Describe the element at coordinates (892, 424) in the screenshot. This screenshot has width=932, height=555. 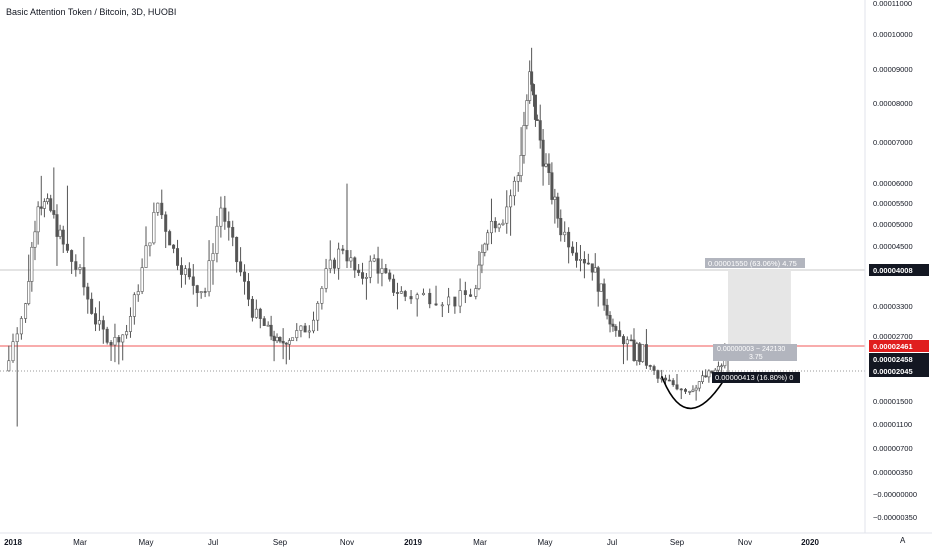
I see `y-tick-label: 0.00001100` at that location.